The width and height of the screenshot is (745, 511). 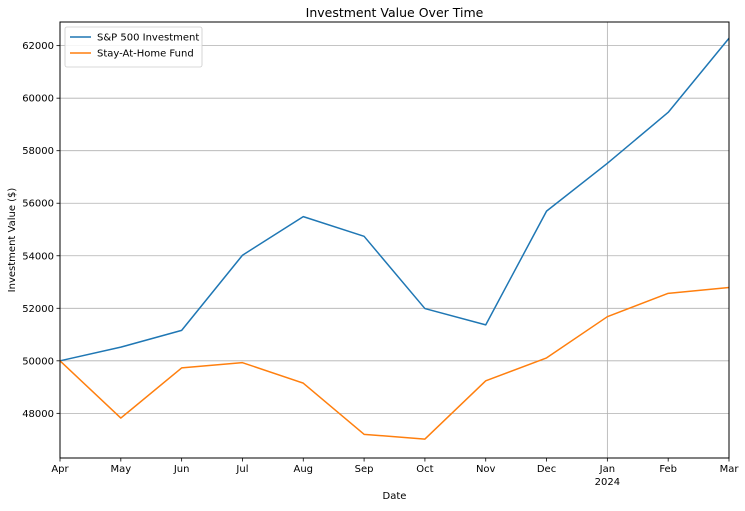 What do you see at coordinates (60, 469) in the screenshot?
I see `x-tick-label: Apr` at bounding box center [60, 469].